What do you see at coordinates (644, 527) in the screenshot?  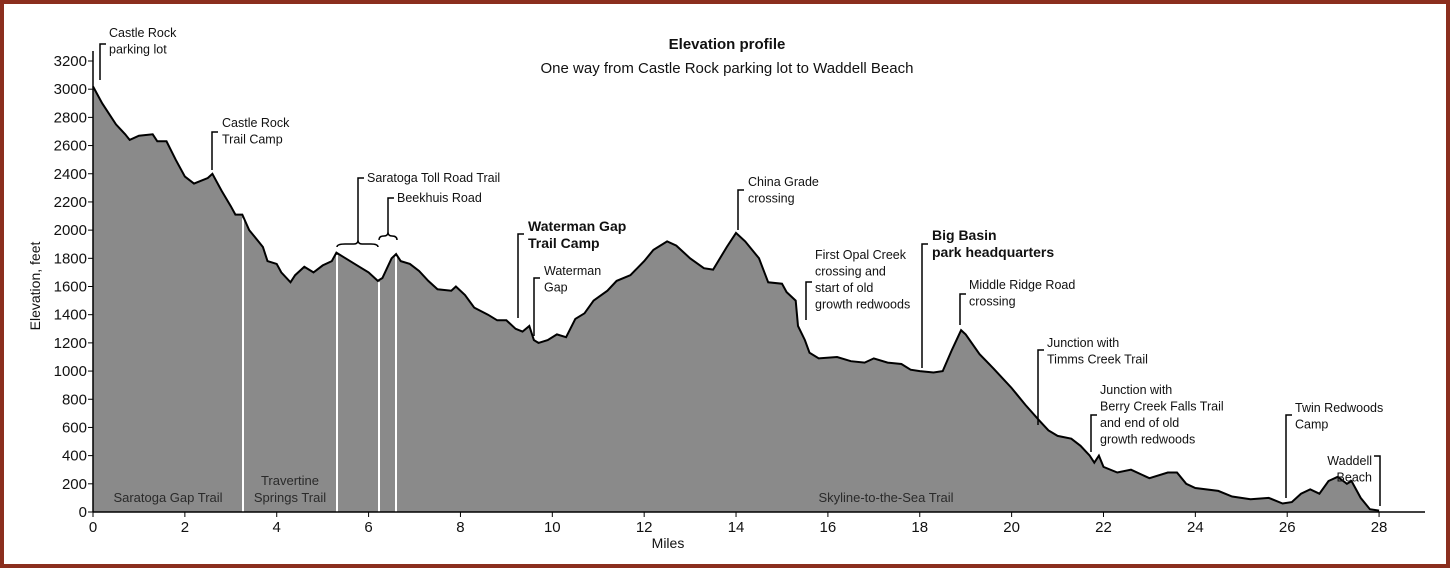 I see `x-tick-label: 12` at bounding box center [644, 527].